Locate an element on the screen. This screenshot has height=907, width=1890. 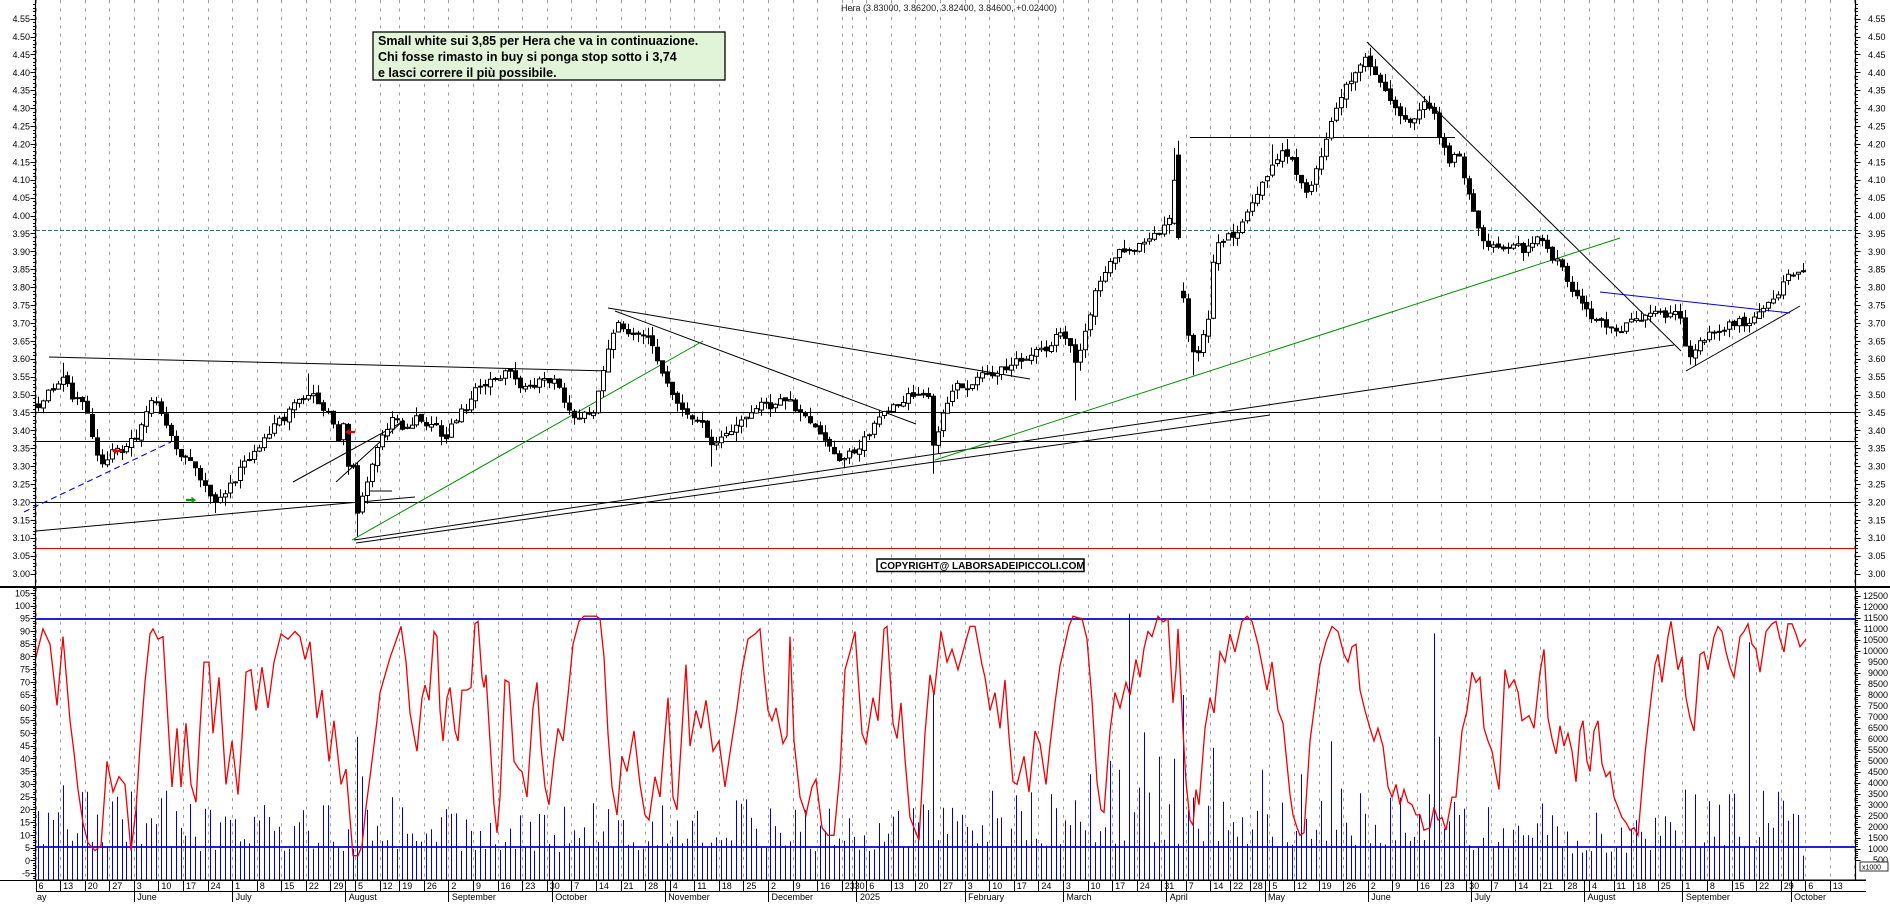
svg-text: 3.50 is located at coordinates (1877, 395).